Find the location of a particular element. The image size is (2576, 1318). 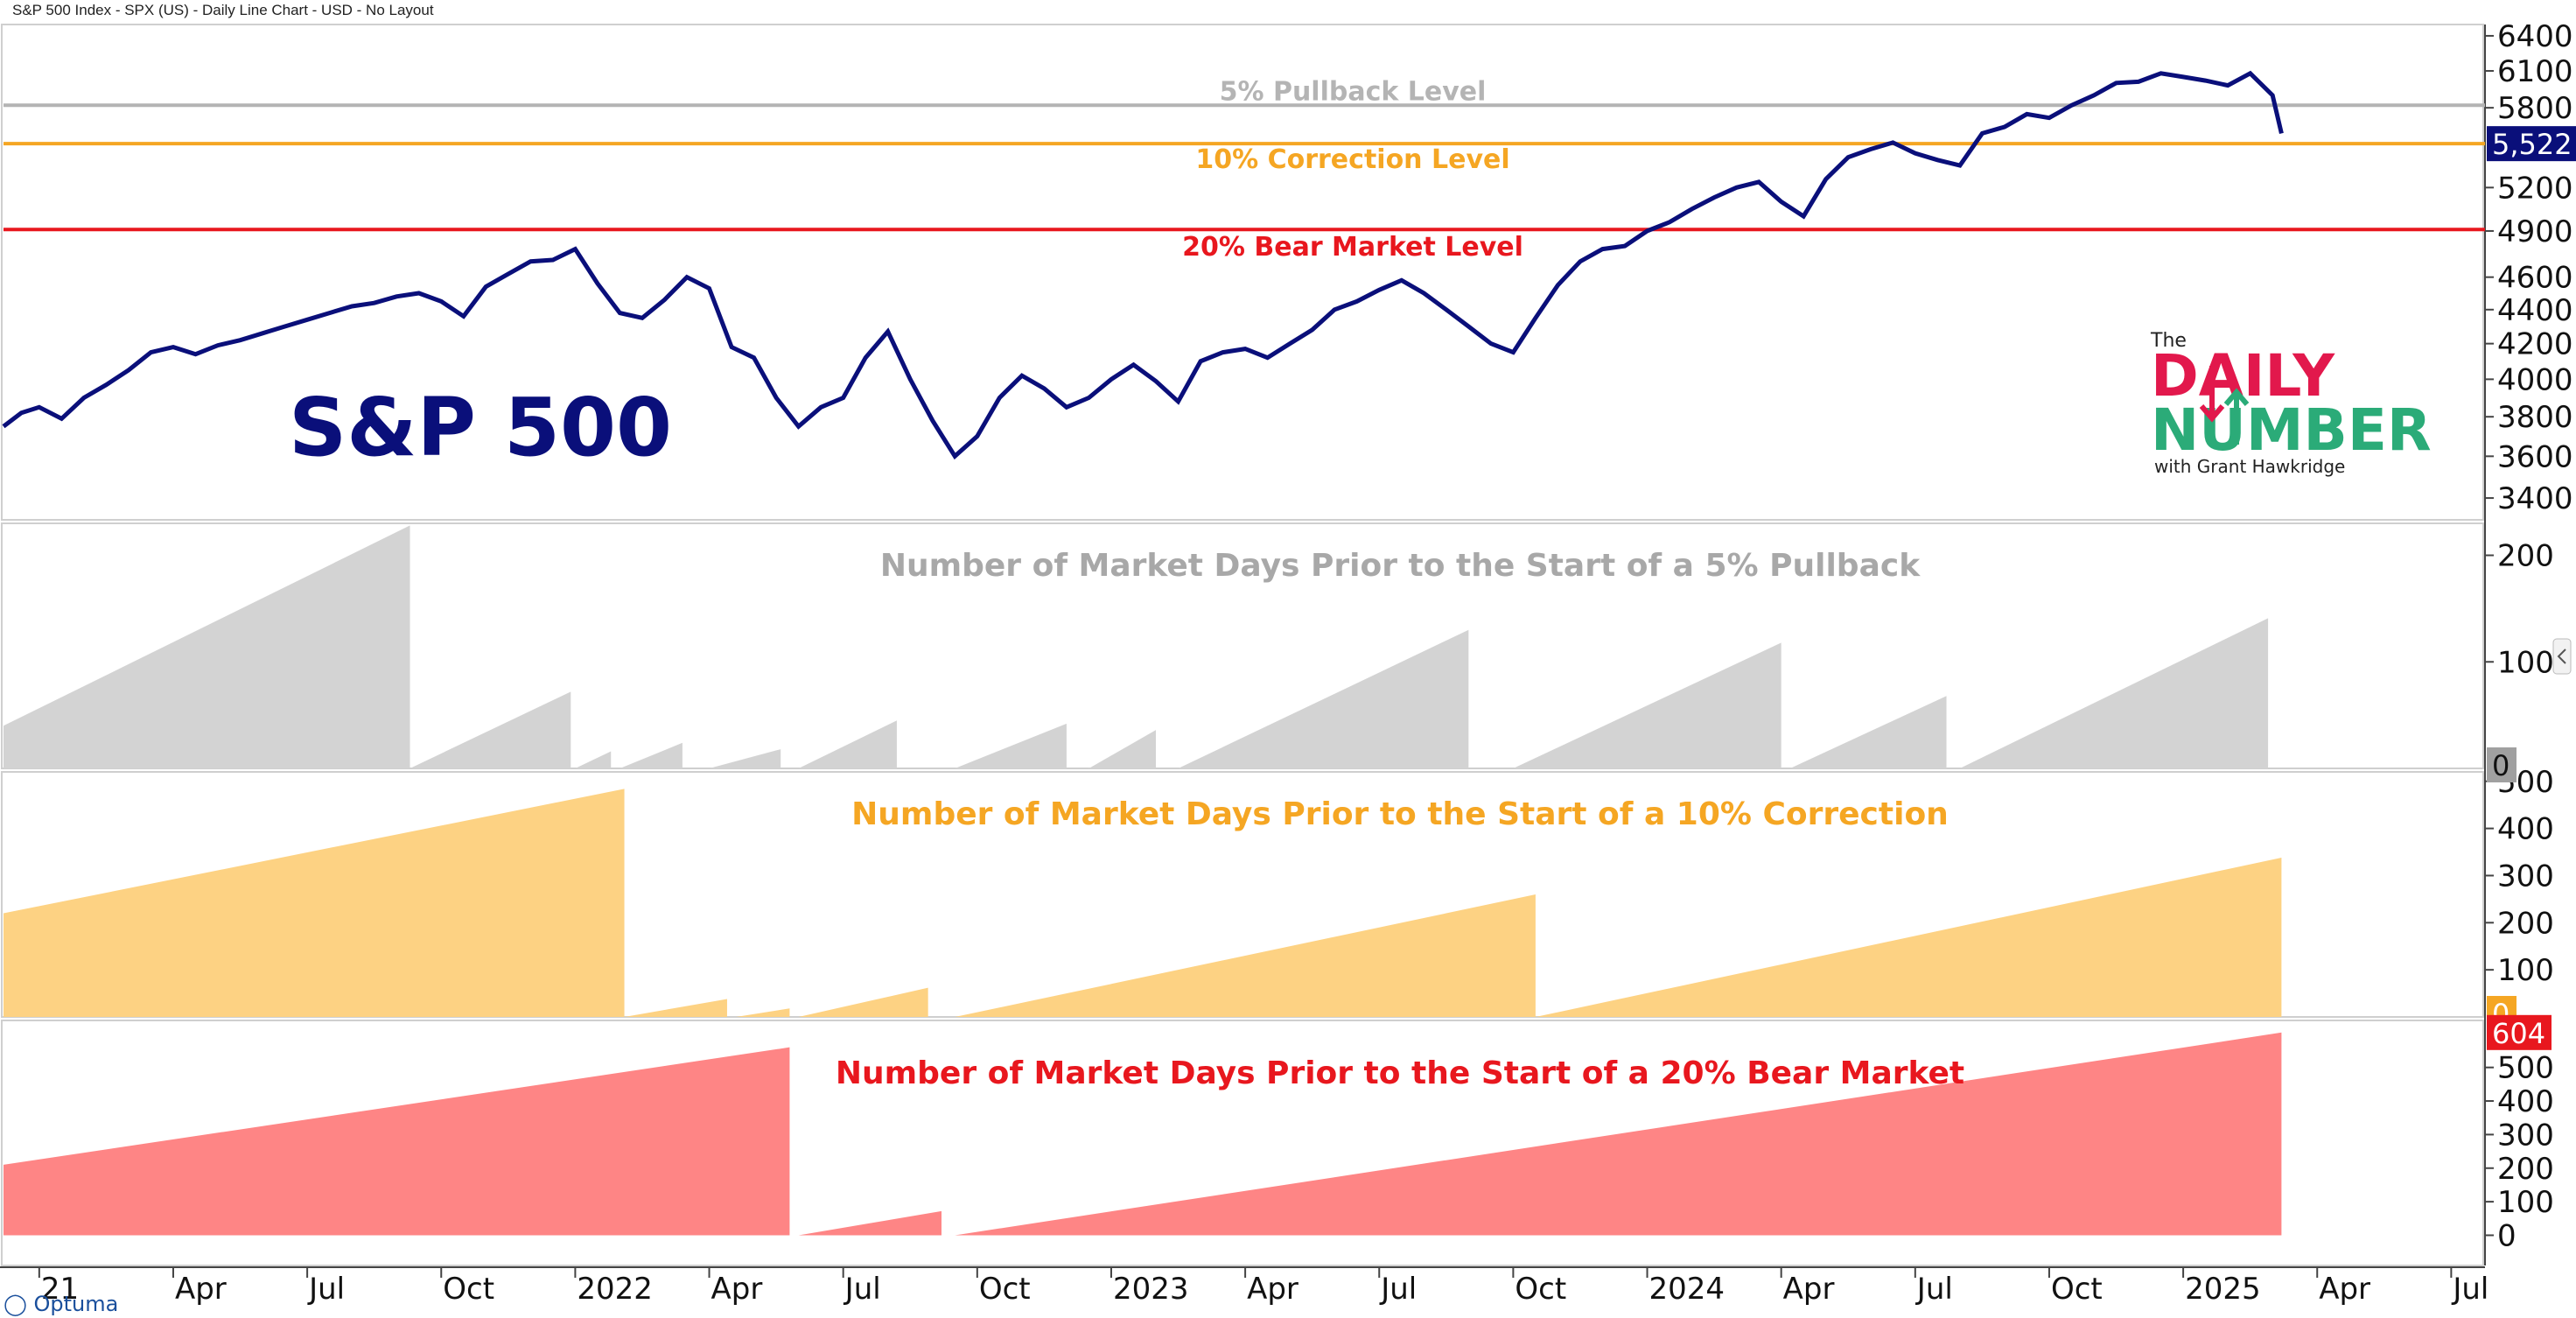

bear-last-badge-bg is located at coordinates (2519, 1032).